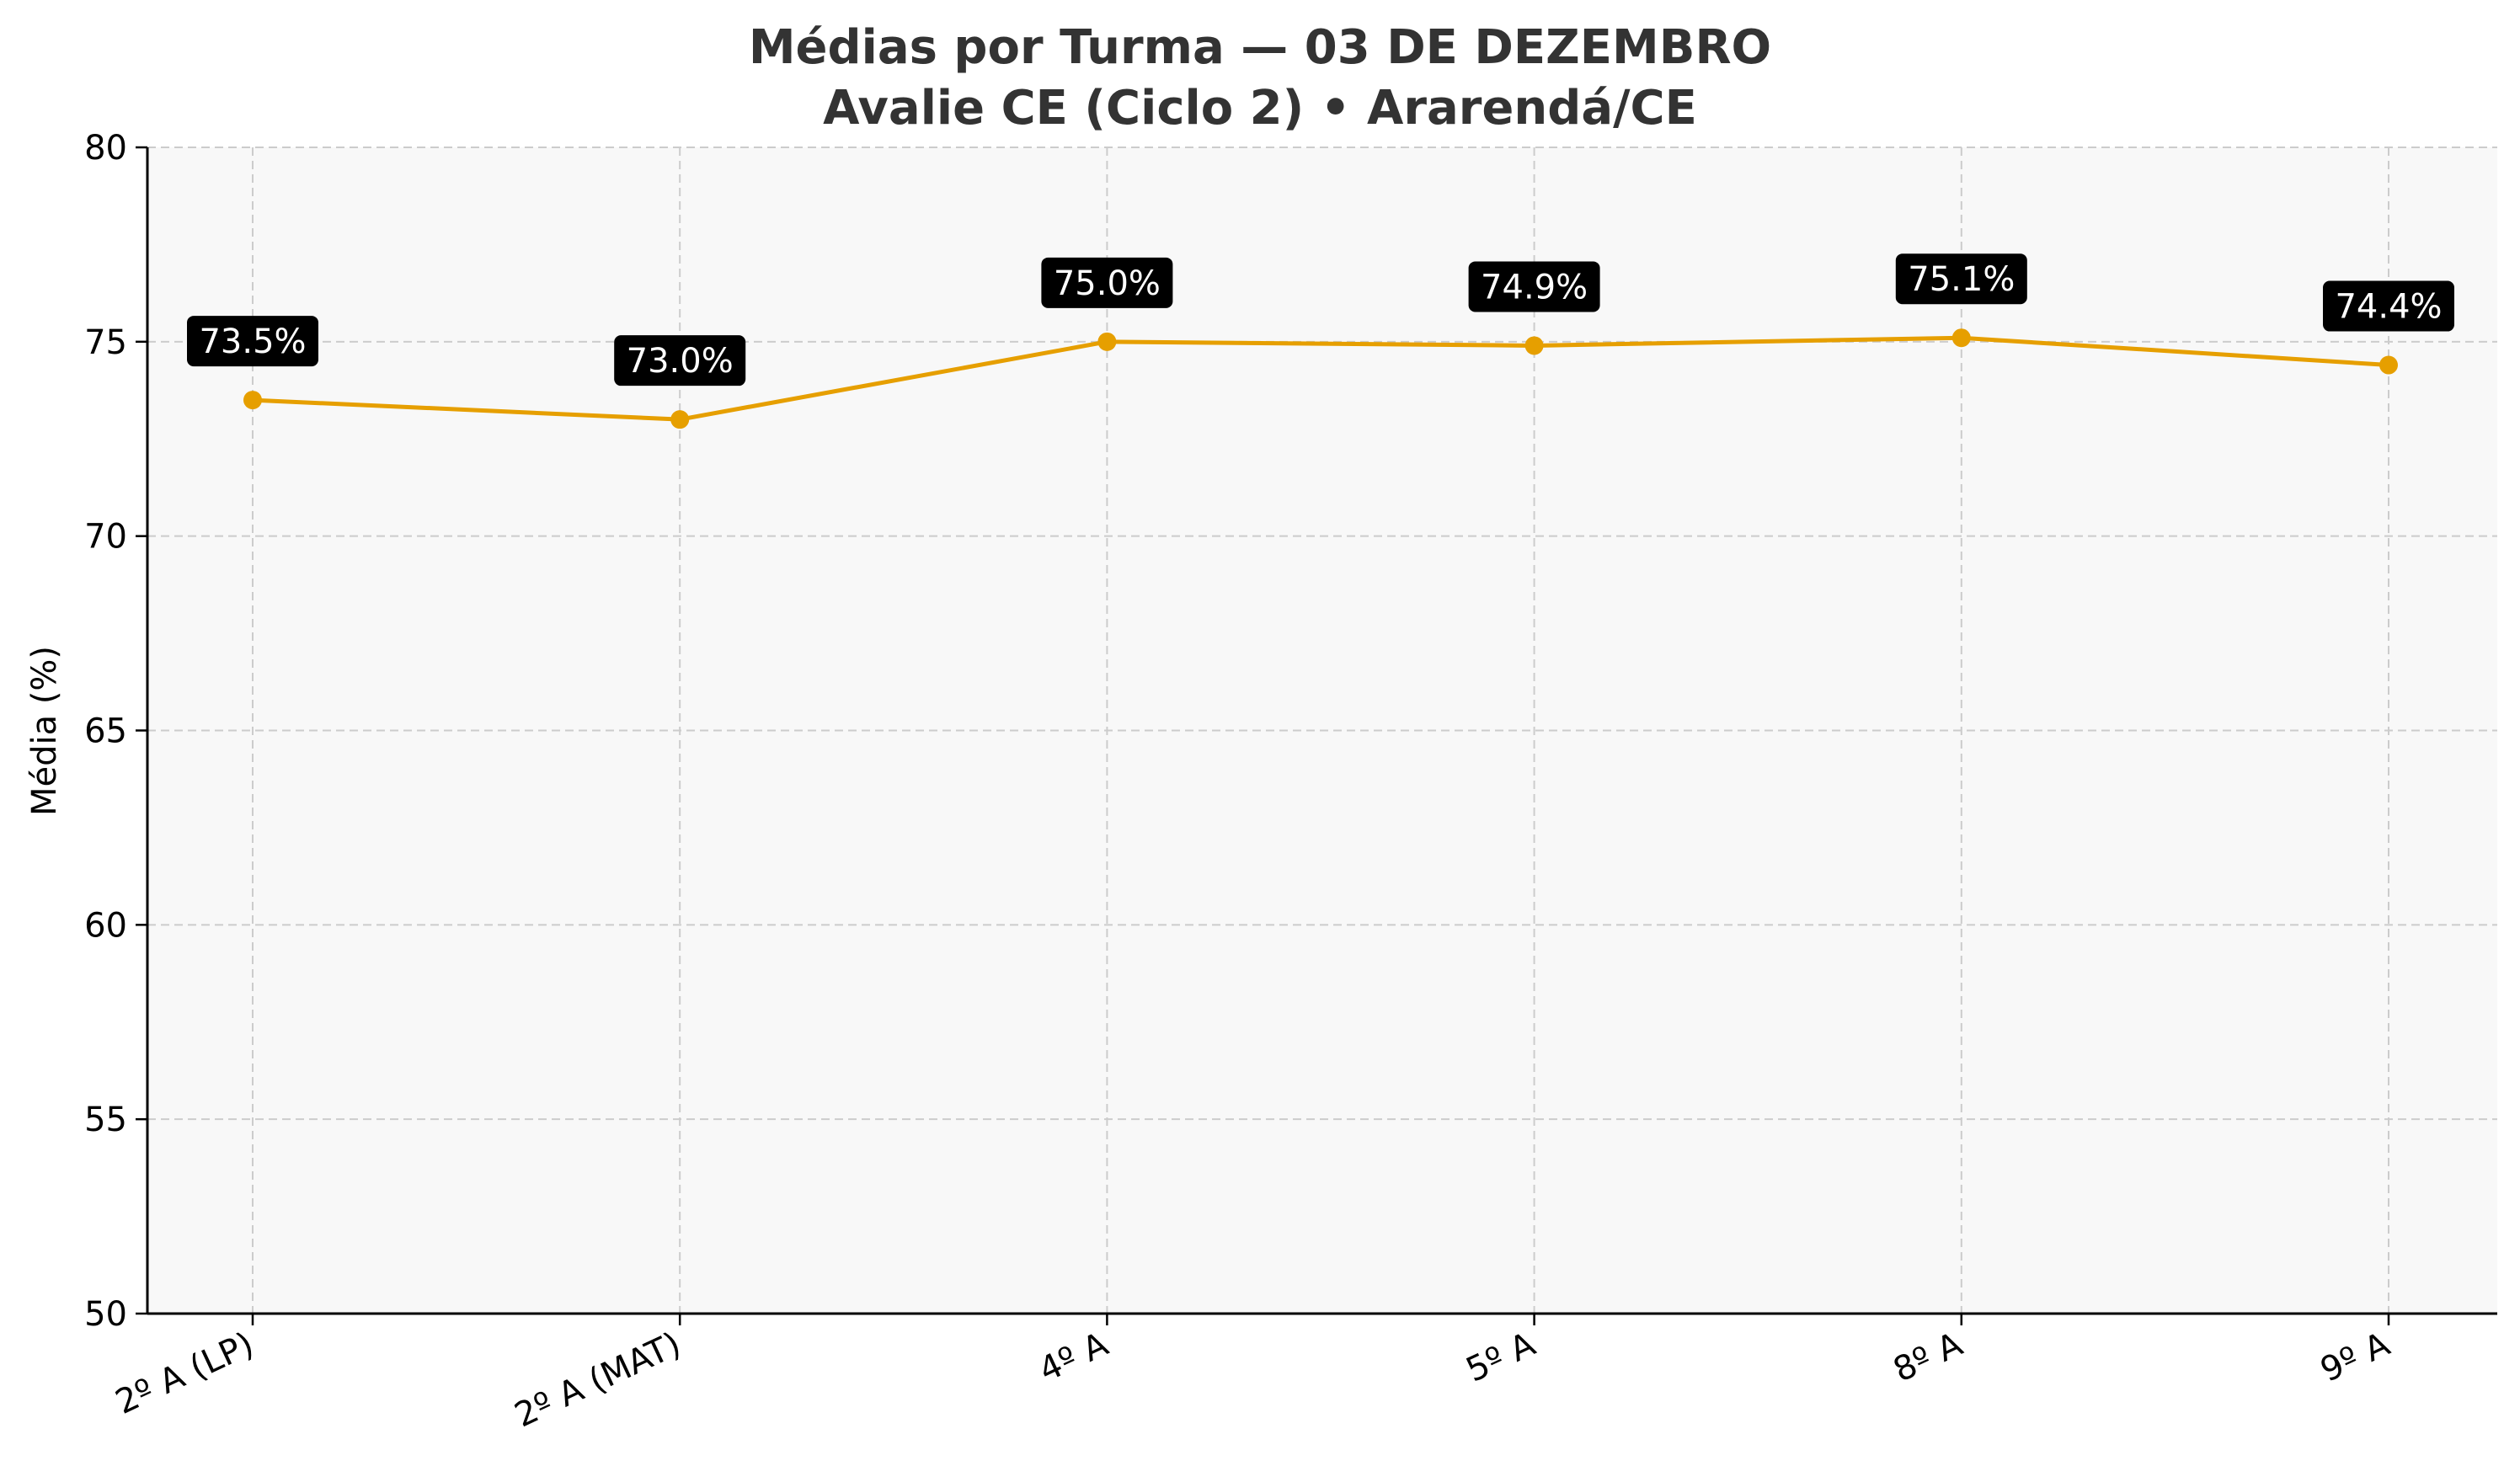 The width and height of the screenshot is (2520, 1482). Describe the element at coordinates (106, 925) in the screenshot. I see `y-tick-label: 60` at that location.